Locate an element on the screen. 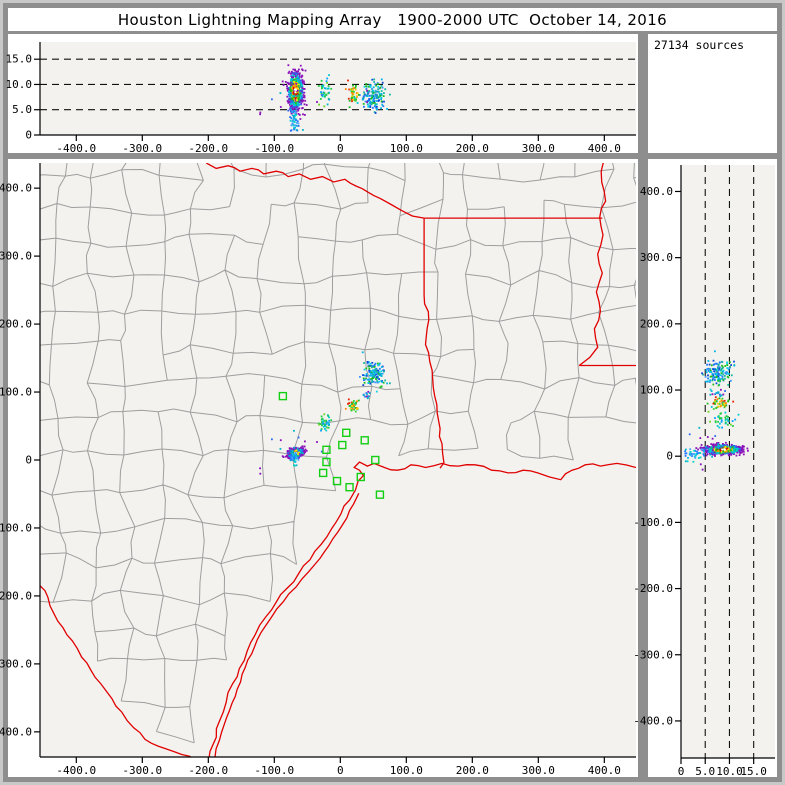  ns-altitude-panel is located at coordinates (712, 468).